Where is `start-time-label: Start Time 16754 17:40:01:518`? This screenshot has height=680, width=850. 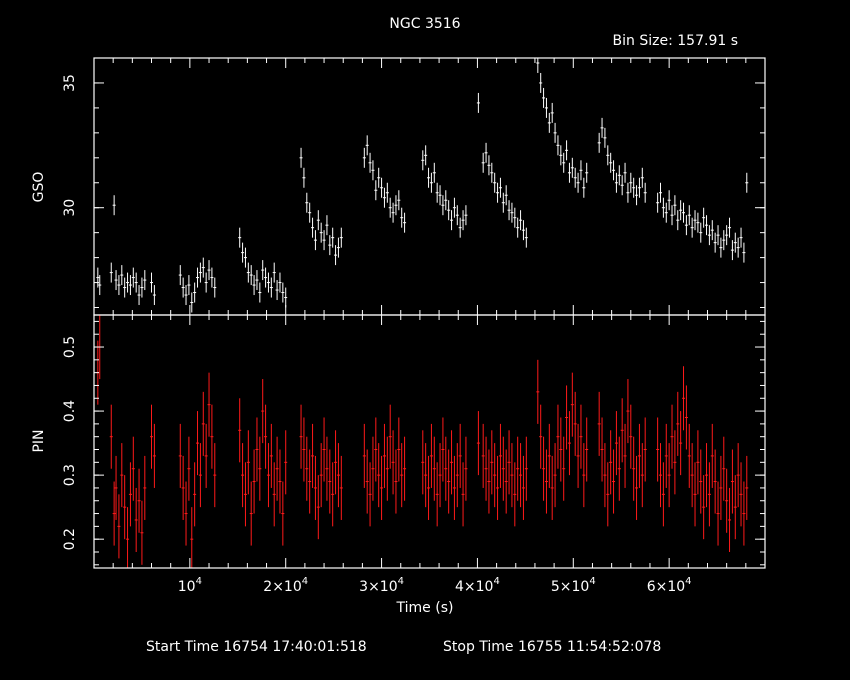 start-time-label: Start Time 16754 17:40:01:518 is located at coordinates (256, 647).